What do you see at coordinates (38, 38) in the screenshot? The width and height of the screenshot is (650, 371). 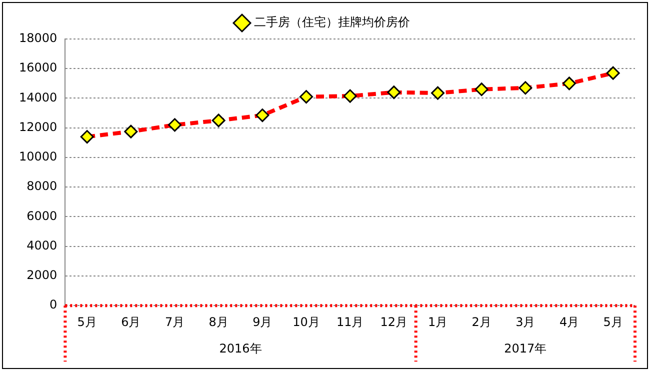 I see `y-tick-label: 18000` at bounding box center [38, 38].